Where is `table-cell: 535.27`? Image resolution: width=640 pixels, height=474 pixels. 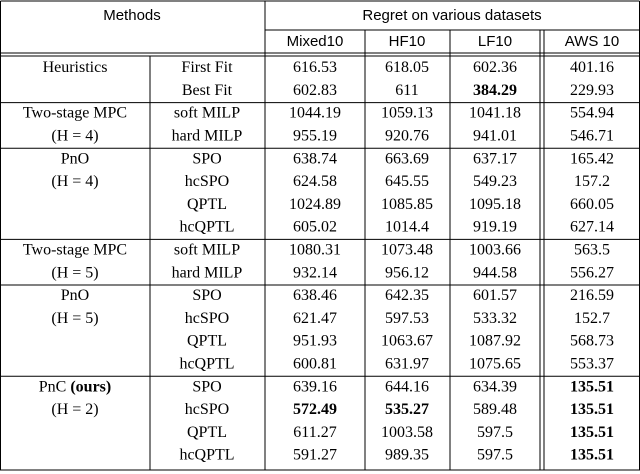 table-cell: 535.27 is located at coordinates (407, 409).